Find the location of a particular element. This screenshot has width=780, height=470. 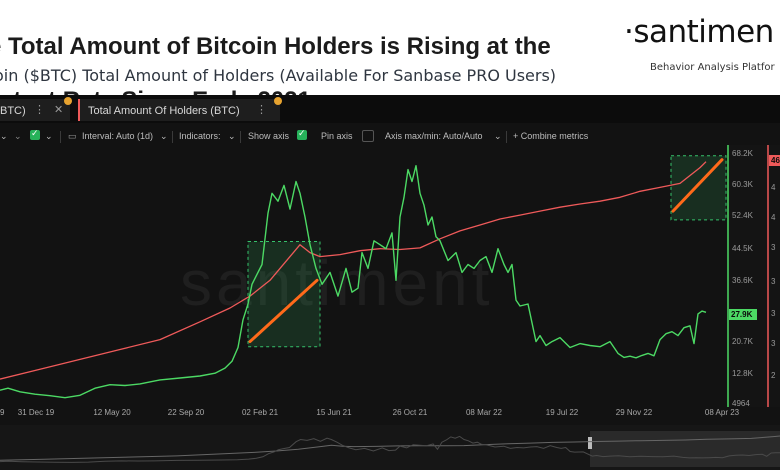

holders-current-label: 46 is located at coordinates (775, 160).